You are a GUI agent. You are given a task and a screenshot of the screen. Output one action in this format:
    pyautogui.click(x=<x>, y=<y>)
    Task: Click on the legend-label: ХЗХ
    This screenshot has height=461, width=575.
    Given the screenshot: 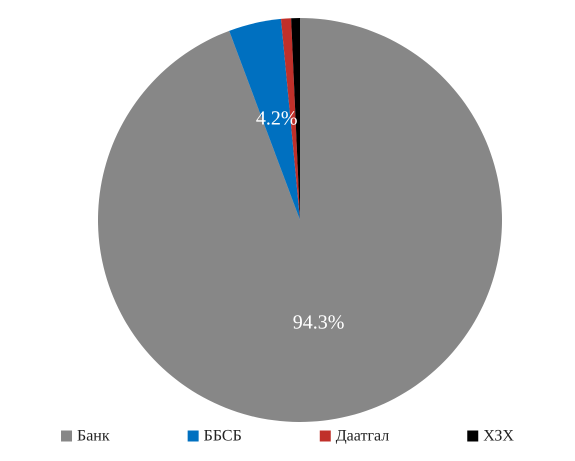 What is the action you would take?
    pyautogui.click(x=498, y=436)
    